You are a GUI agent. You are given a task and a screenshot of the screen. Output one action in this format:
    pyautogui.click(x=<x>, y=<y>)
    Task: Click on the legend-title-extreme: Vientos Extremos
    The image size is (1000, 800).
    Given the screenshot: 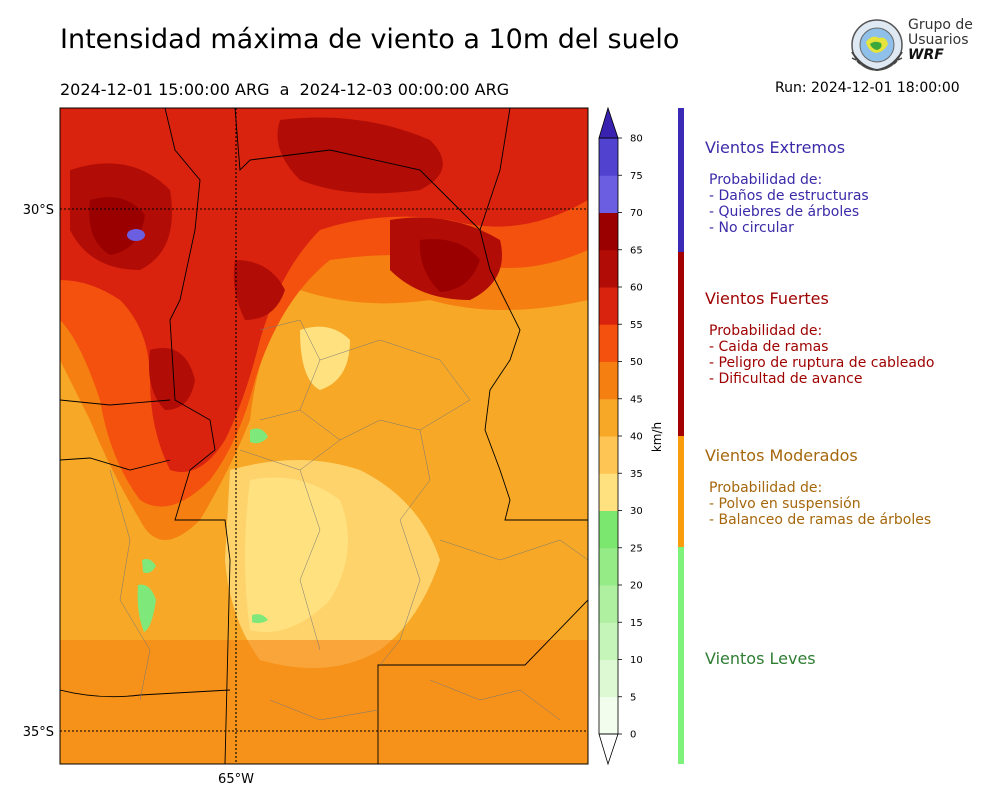 What is the action you would take?
    pyautogui.click(x=775, y=147)
    